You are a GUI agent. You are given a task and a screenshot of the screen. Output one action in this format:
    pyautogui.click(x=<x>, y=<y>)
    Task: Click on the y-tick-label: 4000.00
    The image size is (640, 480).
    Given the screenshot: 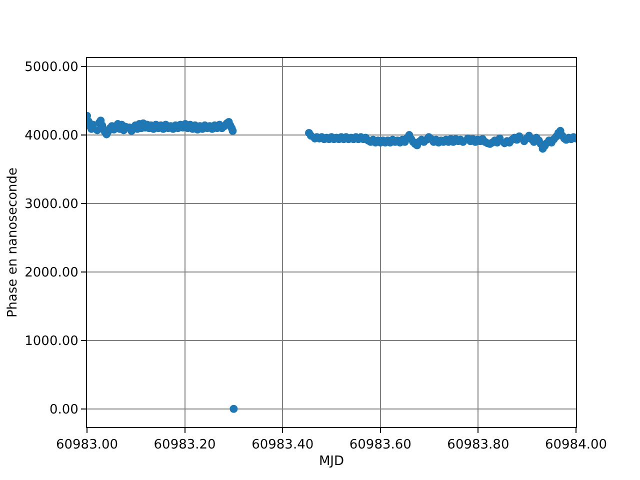 What is the action you would take?
    pyautogui.click(x=51, y=136)
    